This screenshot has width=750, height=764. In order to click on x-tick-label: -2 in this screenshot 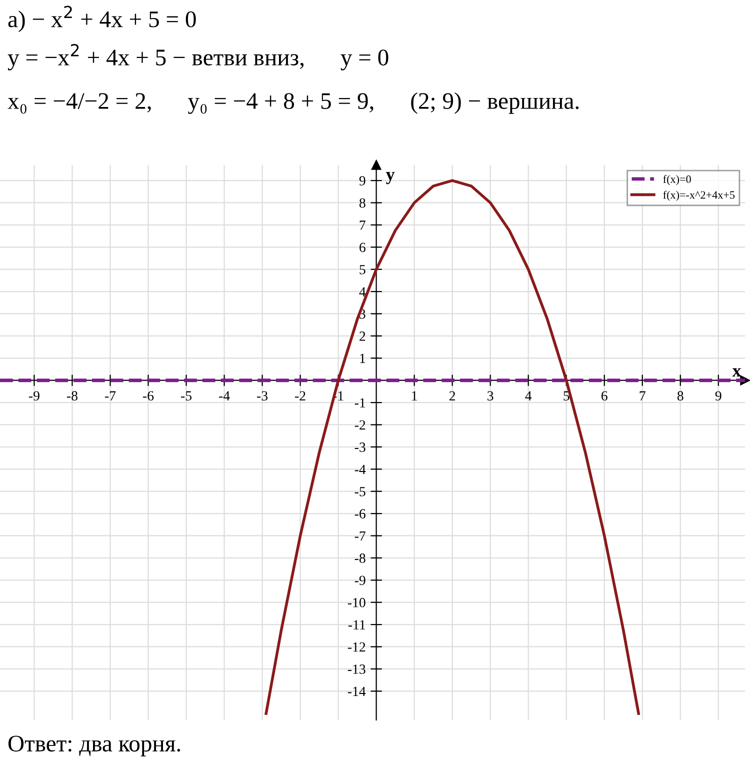, I will do `click(300, 395)`.